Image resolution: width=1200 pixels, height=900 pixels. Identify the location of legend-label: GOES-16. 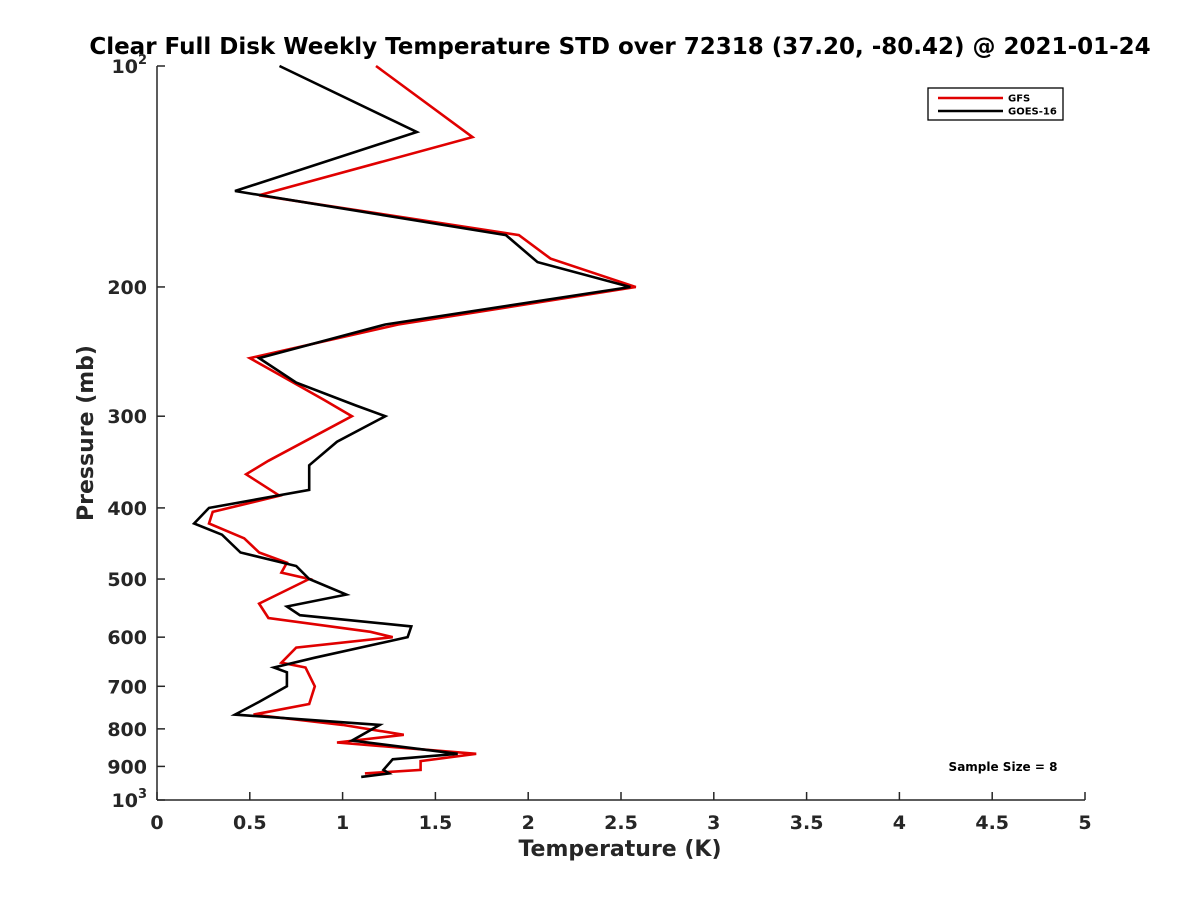
(1032, 112).